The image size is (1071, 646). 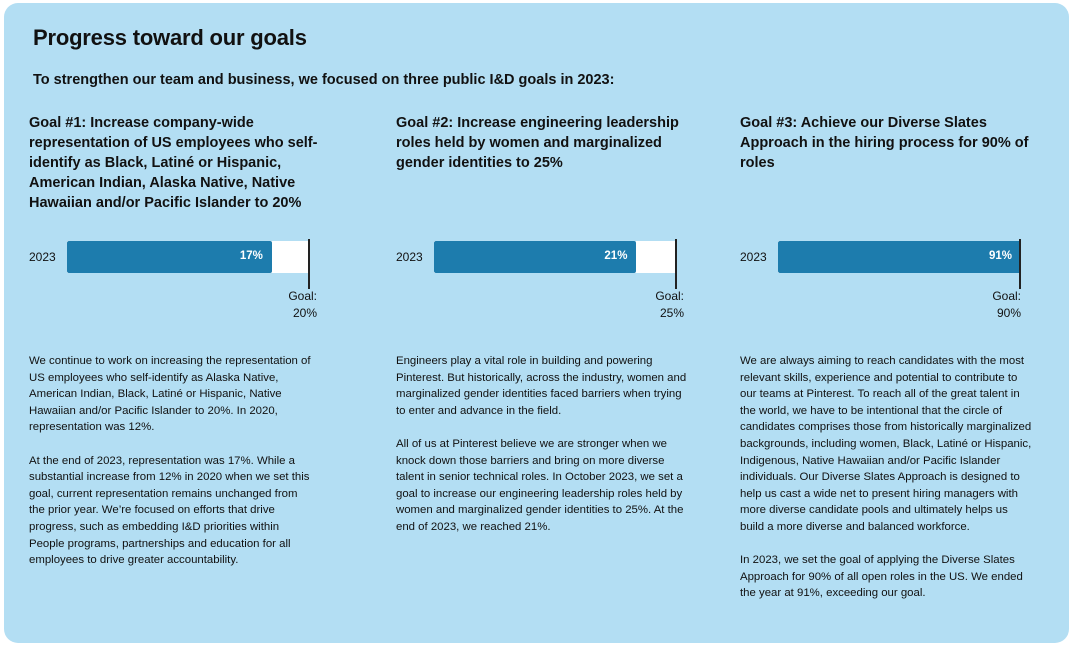 What do you see at coordinates (1006, 305) in the screenshot?
I see `goal-caption: Goal: 90%` at bounding box center [1006, 305].